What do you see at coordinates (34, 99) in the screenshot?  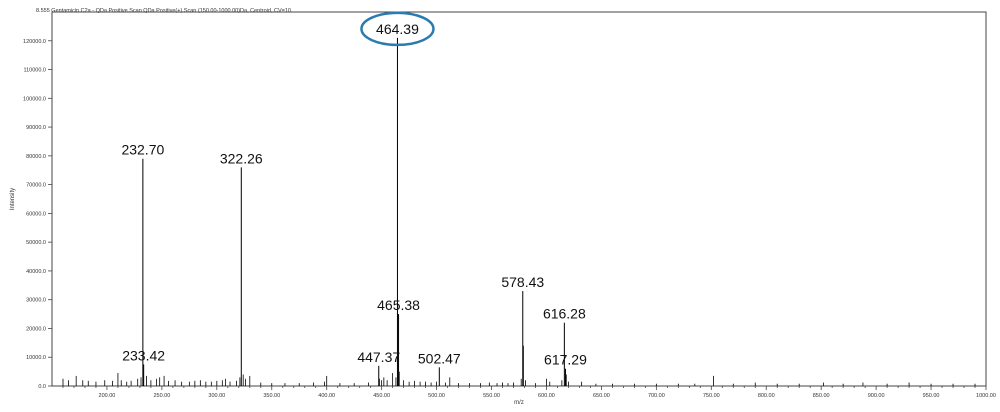 I see `y-tick-label: 100000.0` at bounding box center [34, 99].